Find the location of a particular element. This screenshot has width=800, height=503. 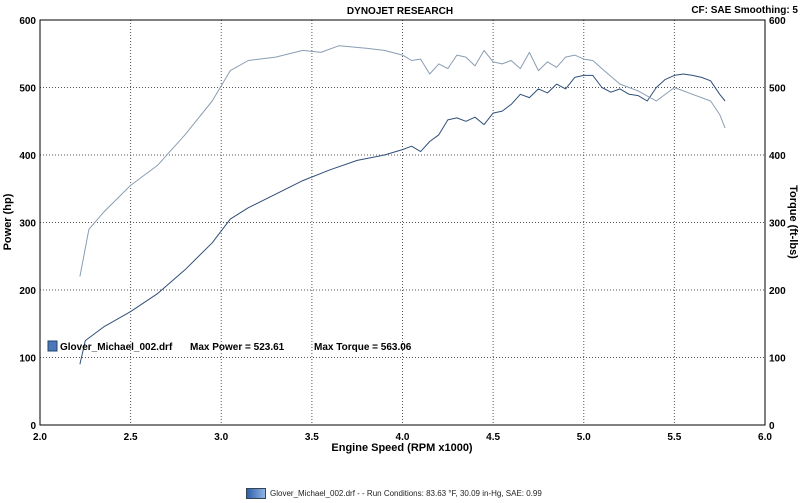

y2-tick-label: 500 is located at coordinates (777, 89).